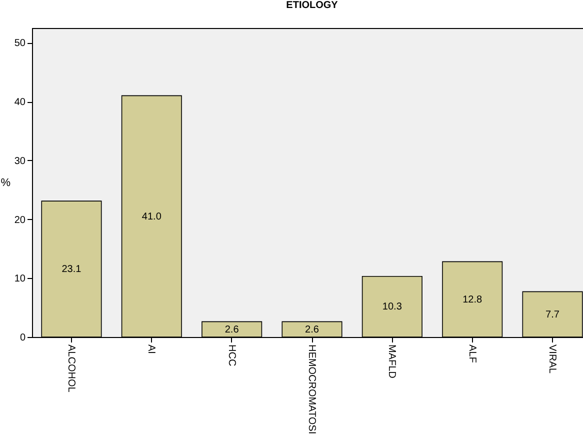 This screenshot has height=441, width=583. What do you see at coordinates (20, 279) in the screenshot?
I see `y-tick-label: 10` at bounding box center [20, 279].